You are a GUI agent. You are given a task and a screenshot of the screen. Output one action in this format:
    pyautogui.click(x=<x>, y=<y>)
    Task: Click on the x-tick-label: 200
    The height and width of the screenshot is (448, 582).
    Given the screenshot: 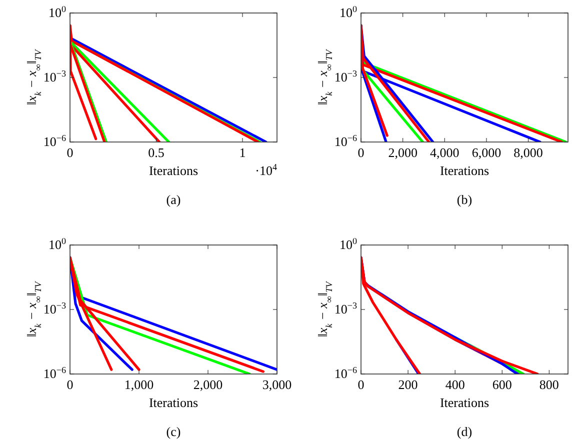 What is the action you would take?
    pyautogui.click(x=408, y=384)
    